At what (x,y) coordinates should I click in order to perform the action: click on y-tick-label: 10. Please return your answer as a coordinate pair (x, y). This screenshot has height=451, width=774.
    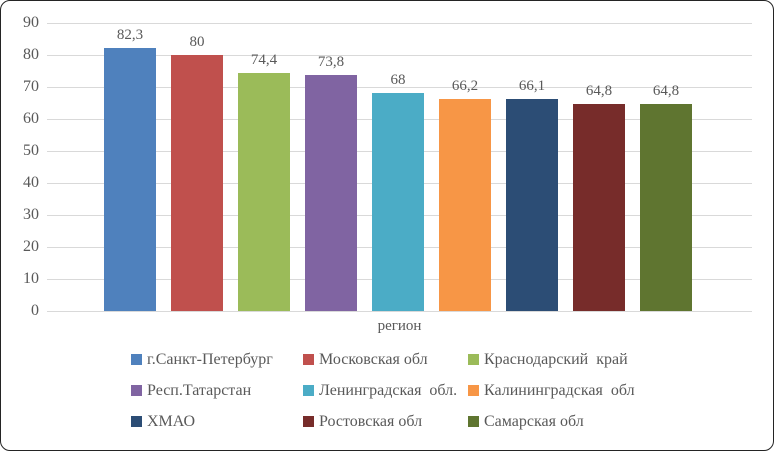
    Looking at the image, I should click on (31, 278).